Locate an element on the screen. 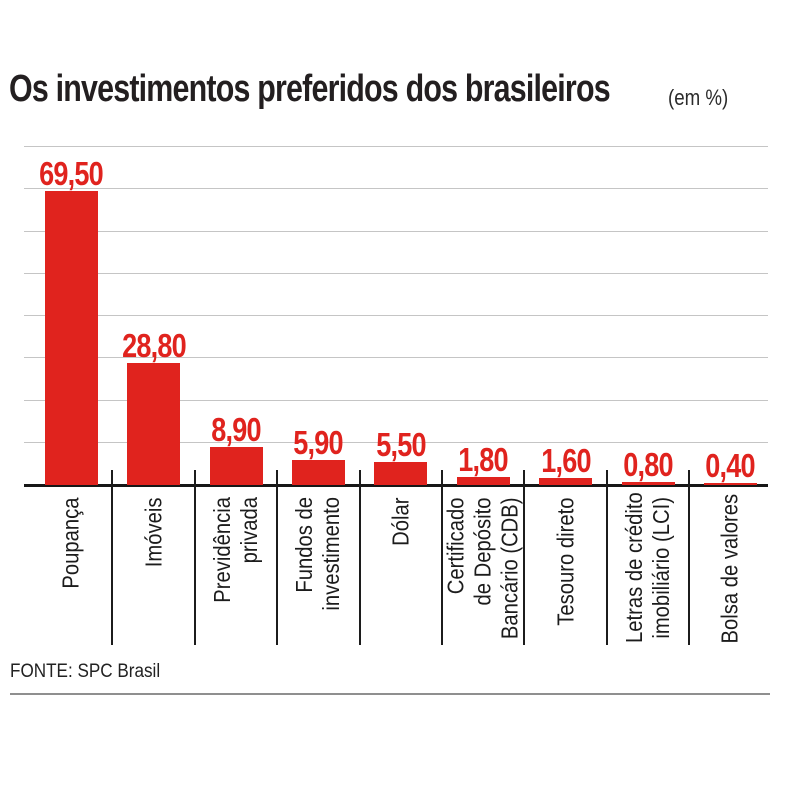 The width and height of the screenshot is (787, 787). category-label-line: de Depósito is located at coordinates (482, 550).